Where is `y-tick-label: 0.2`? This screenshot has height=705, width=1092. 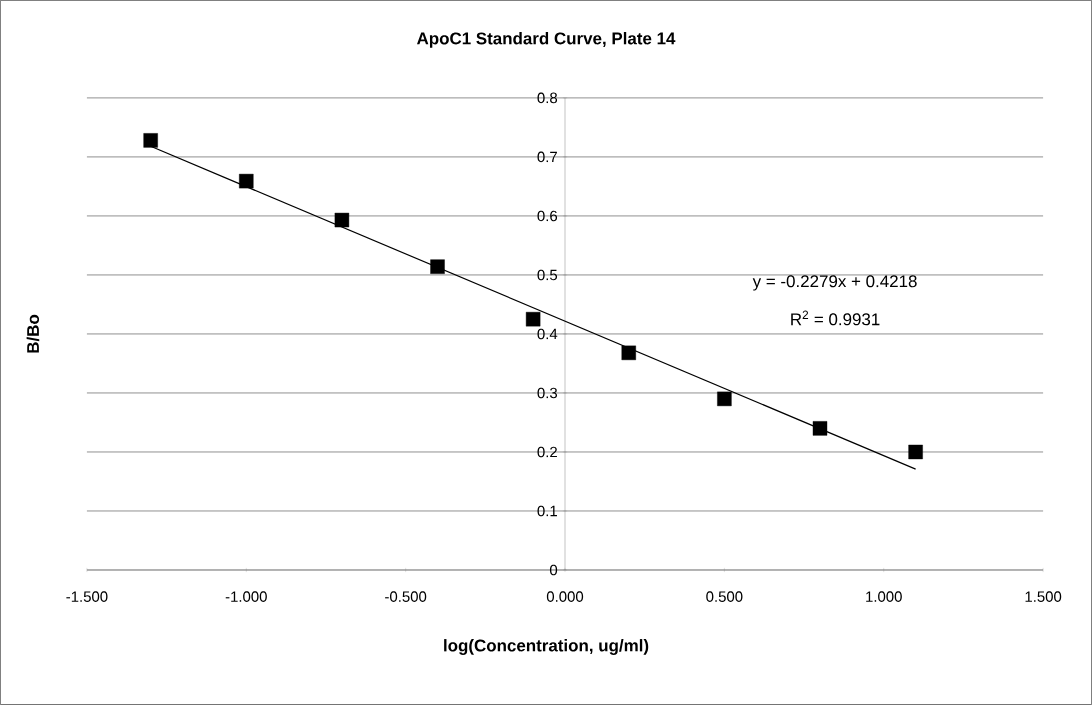
y-tick-label: 0.2 is located at coordinates (547, 452).